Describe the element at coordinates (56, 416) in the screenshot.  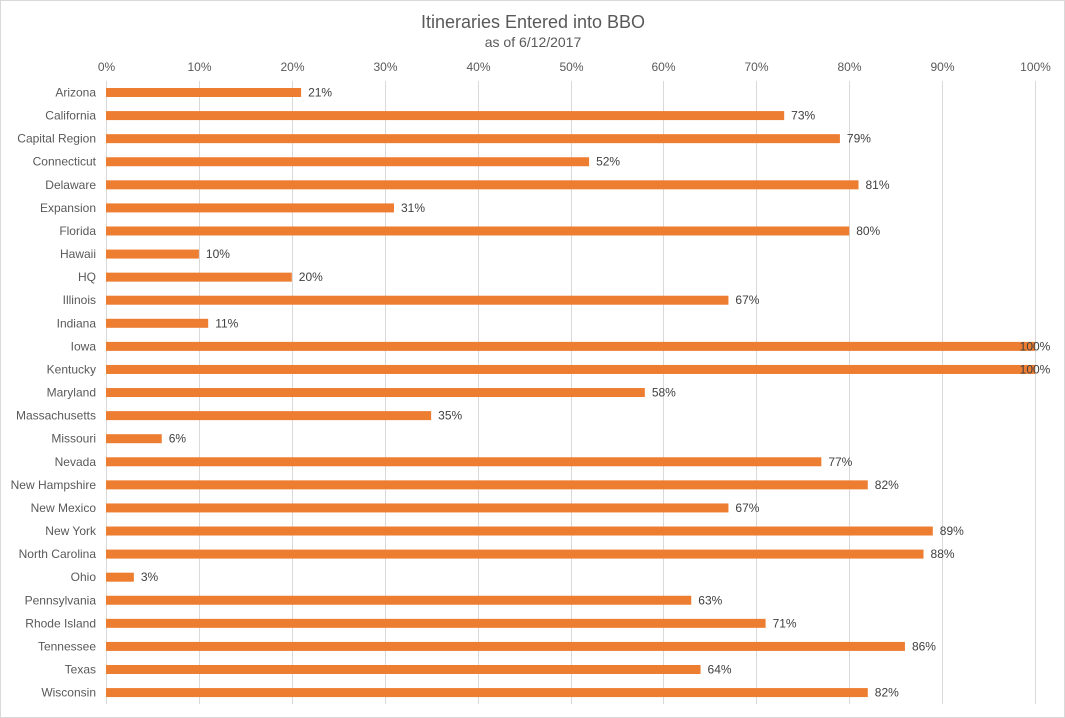
I see `category-label: Massachusetts` at that location.